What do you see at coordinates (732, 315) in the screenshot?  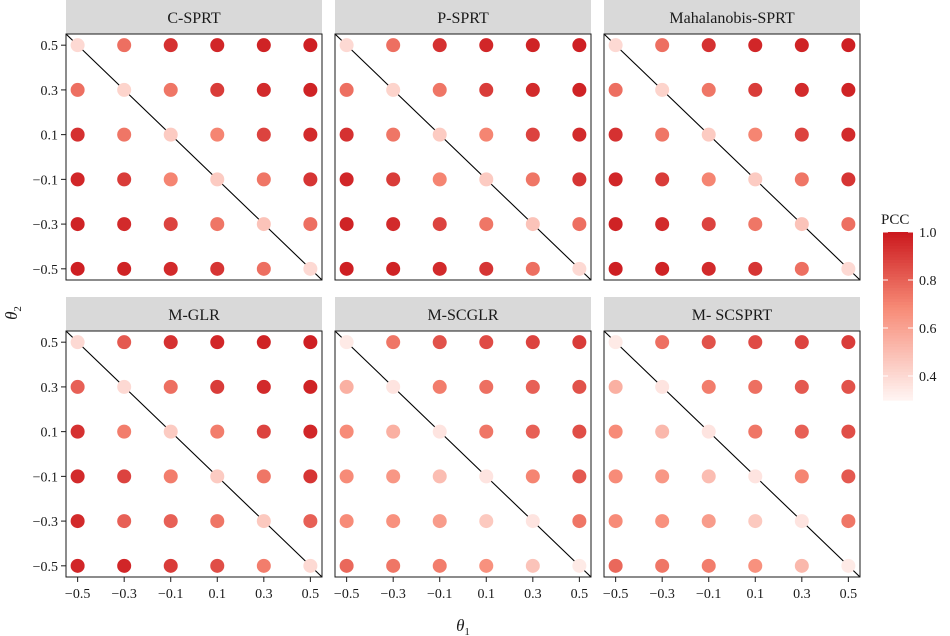 I see `facet-title: M- SCSPRT` at bounding box center [732, 315].